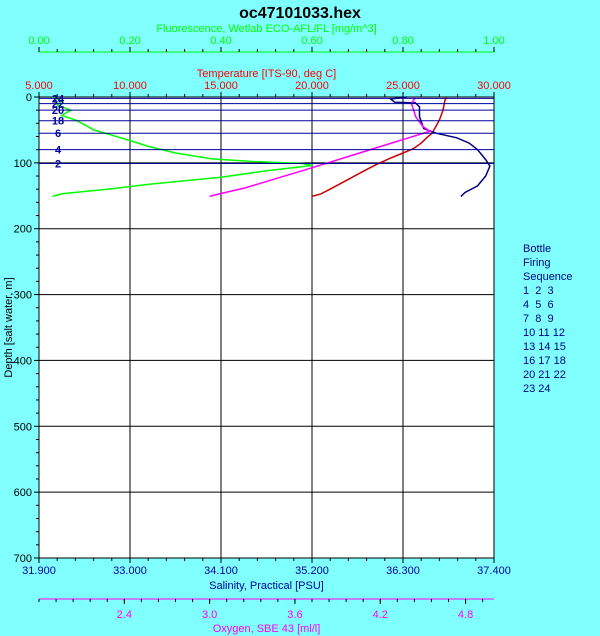 This screenshot has height=636, width=600. What do you see at coordinates (311, 41) in the screenshot?
I see `fluorescence-tick-label: 0.60` at bounding box center [311, 41].